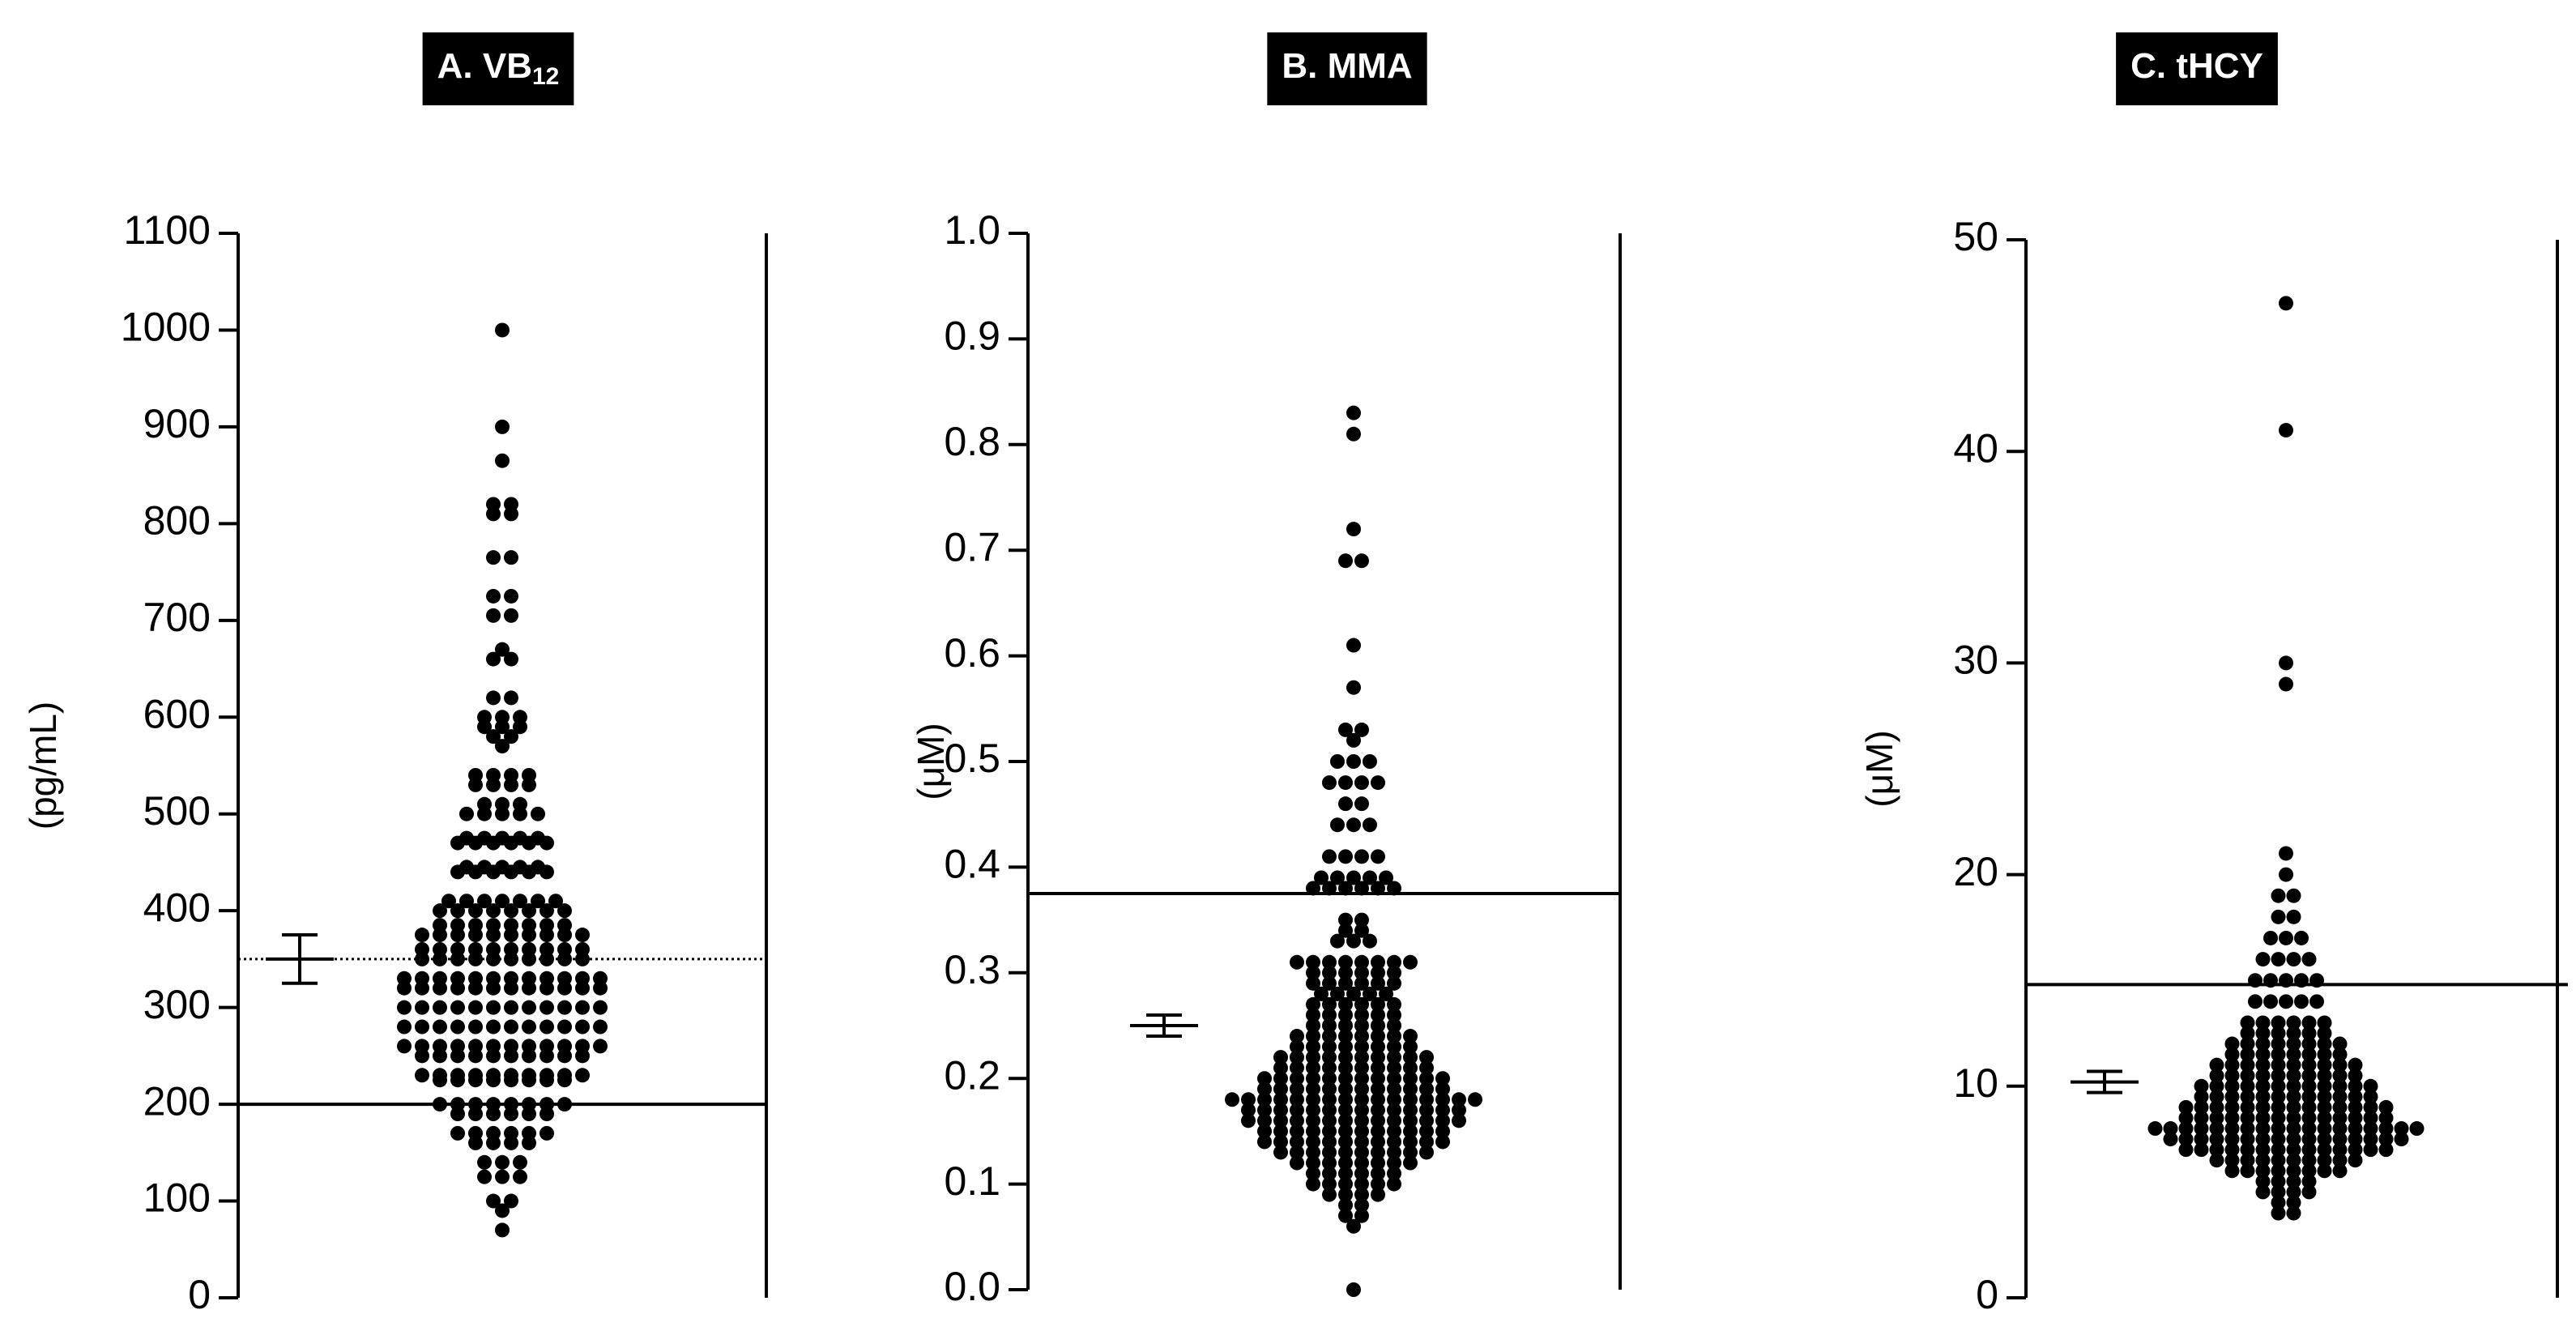  What do you see at coordinates (1975, 236) in the screenshot?
I see `y-tick-label: 50` at bounding box center [1975, 236].